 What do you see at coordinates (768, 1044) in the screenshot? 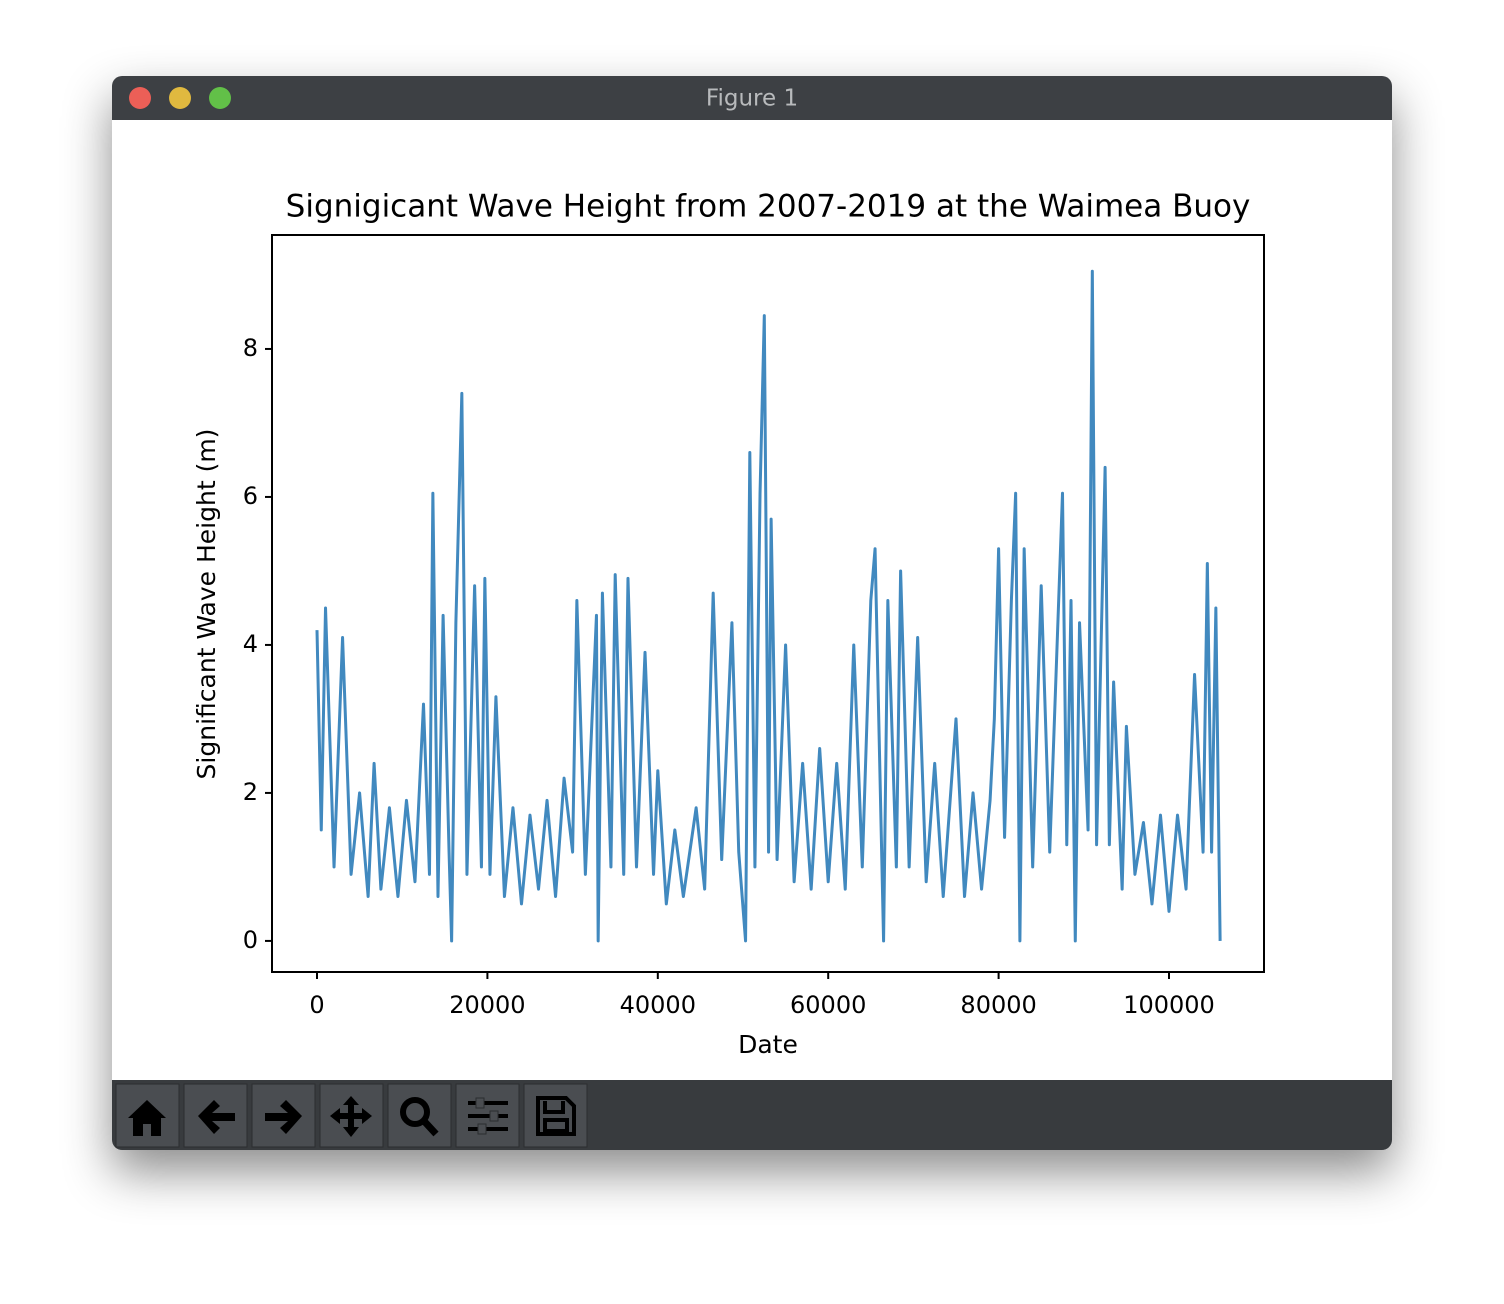
I see `x-axis-label: Date` at bounding box center [768, 1044].